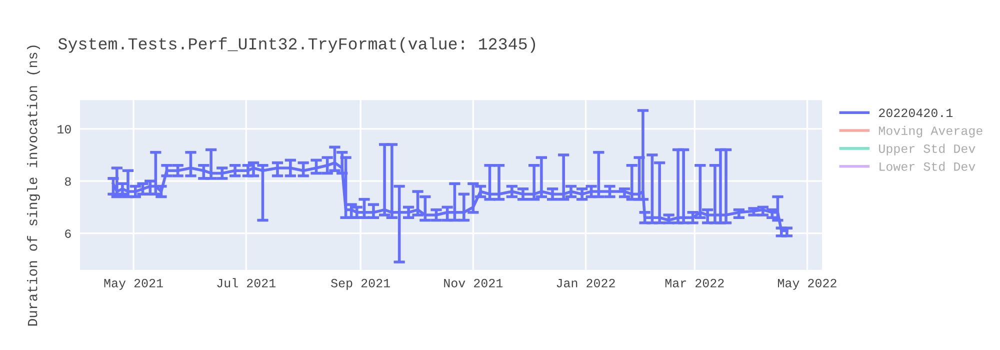 Image resolution: width=1000 pixels, height=350 pixels. I want to click on x-tick-label: Mar 2022, so click(694, 283).